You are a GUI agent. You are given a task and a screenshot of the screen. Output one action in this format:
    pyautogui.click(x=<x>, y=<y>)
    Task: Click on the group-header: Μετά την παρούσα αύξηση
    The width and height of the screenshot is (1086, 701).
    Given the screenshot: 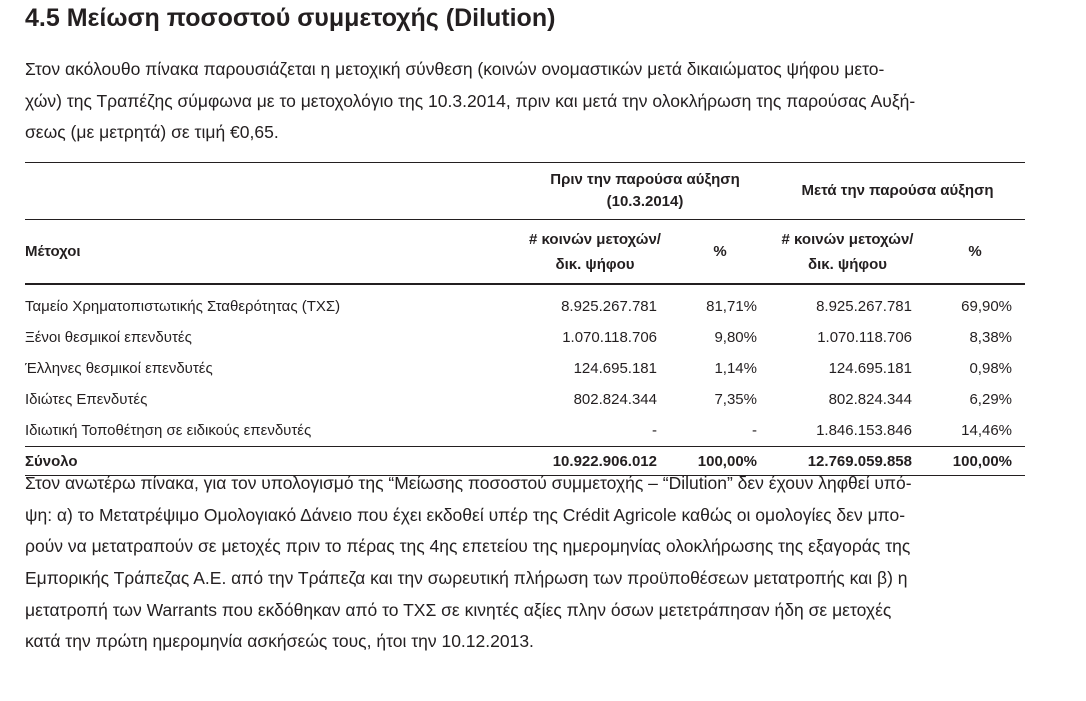 What is the action you would take?
    pyautogui.click(x=898, y=191)
    